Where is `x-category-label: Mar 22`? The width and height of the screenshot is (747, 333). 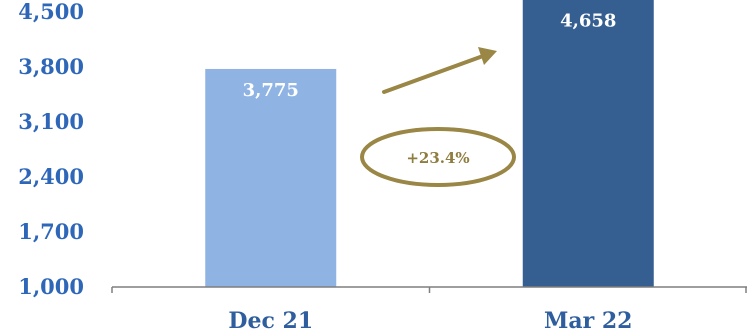 x-category-label: Mar 22 is located at coordinates (588, 320).